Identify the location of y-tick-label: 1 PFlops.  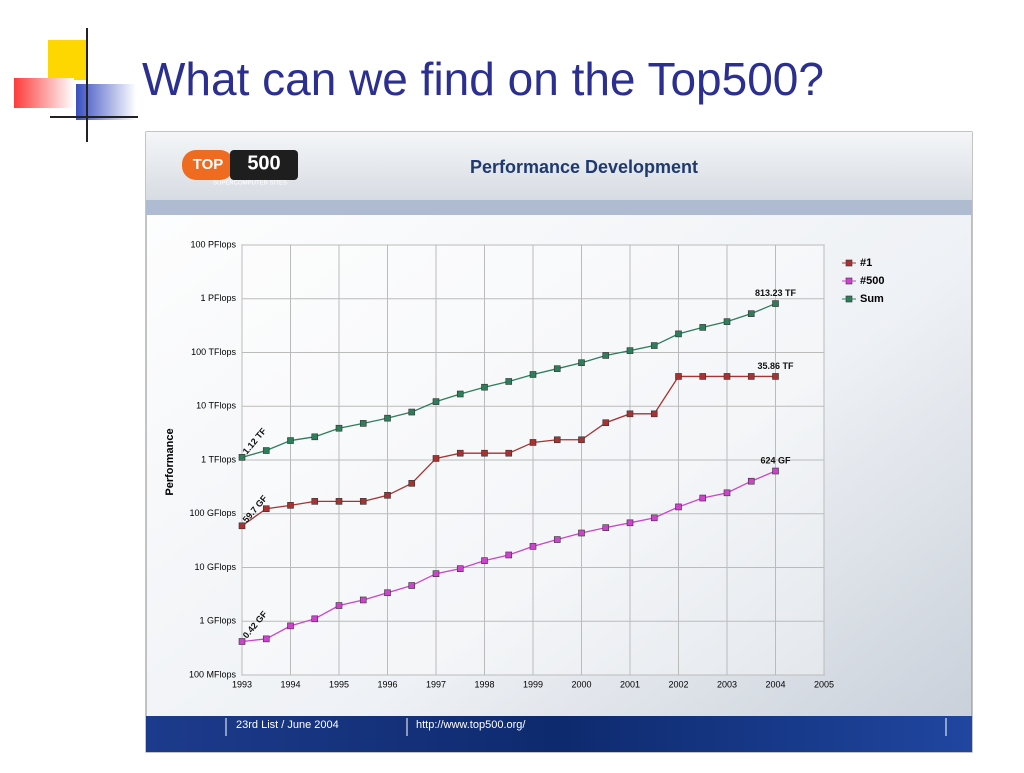
(218, 298).